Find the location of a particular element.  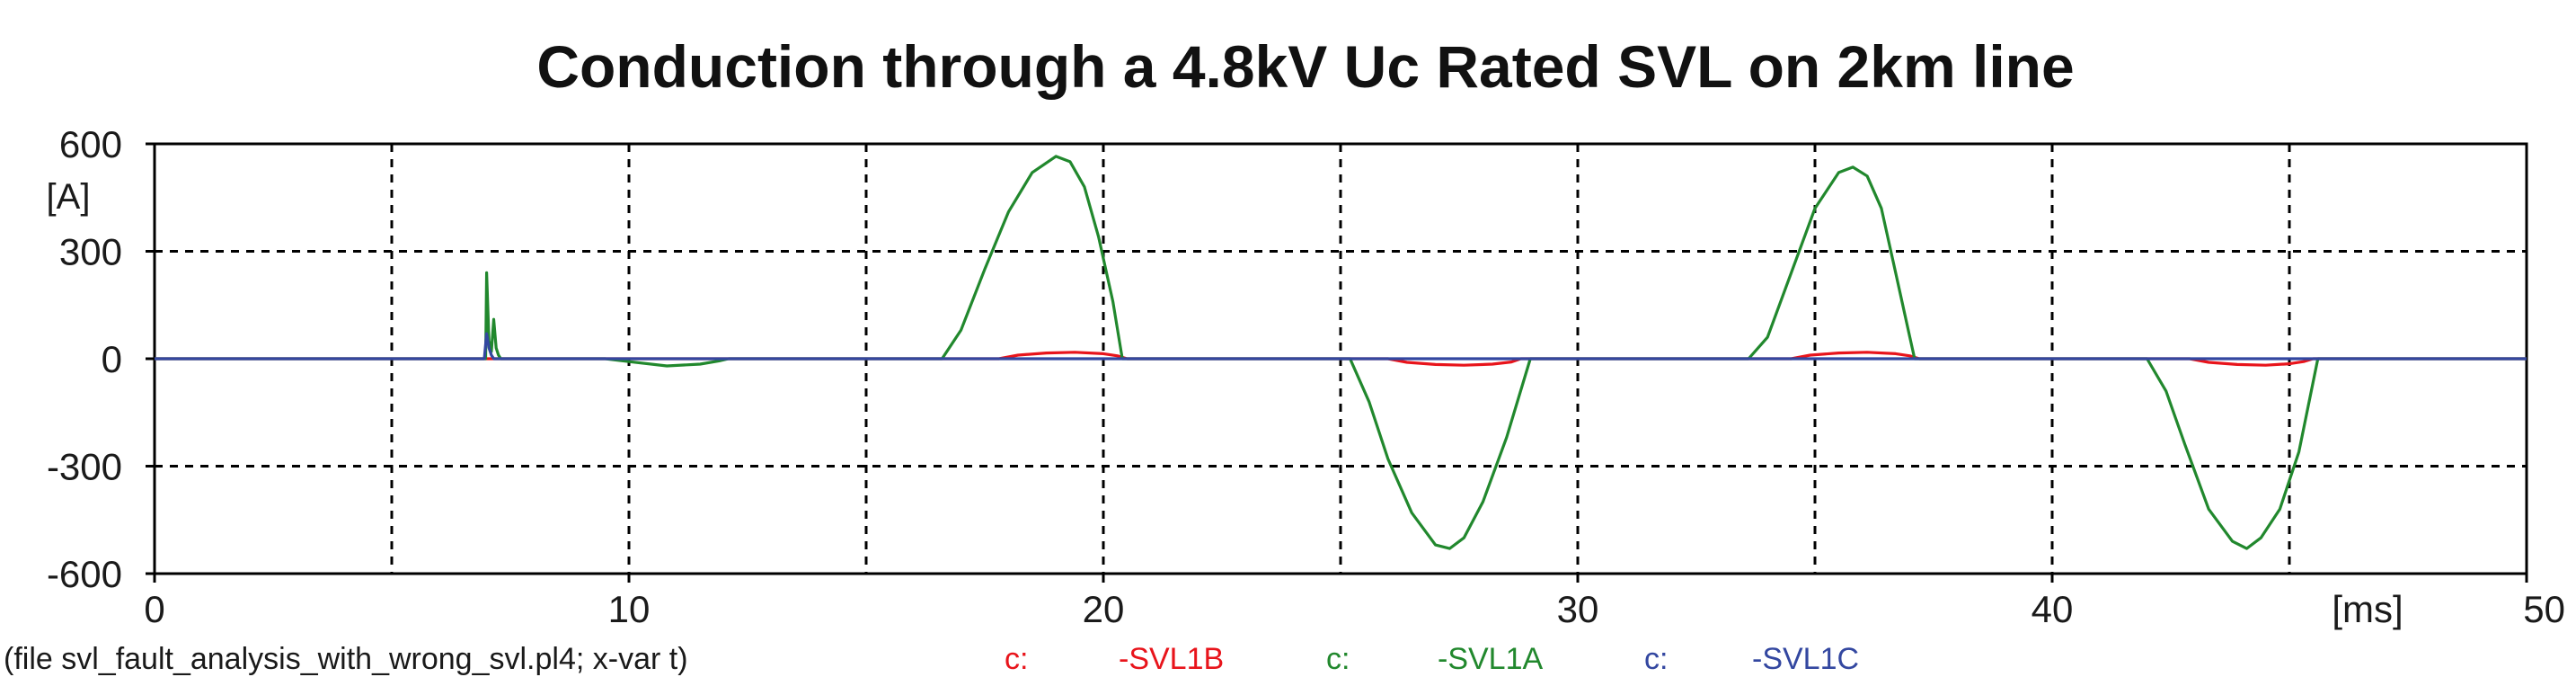

x-tick-label: 40 is located at coordinates (2053, 609).